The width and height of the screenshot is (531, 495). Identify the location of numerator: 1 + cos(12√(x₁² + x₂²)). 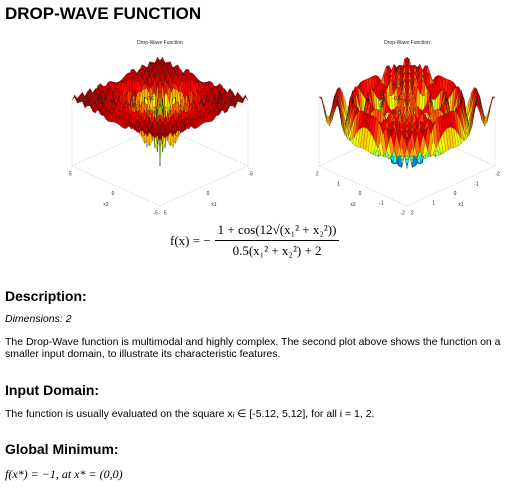
(277, 231).